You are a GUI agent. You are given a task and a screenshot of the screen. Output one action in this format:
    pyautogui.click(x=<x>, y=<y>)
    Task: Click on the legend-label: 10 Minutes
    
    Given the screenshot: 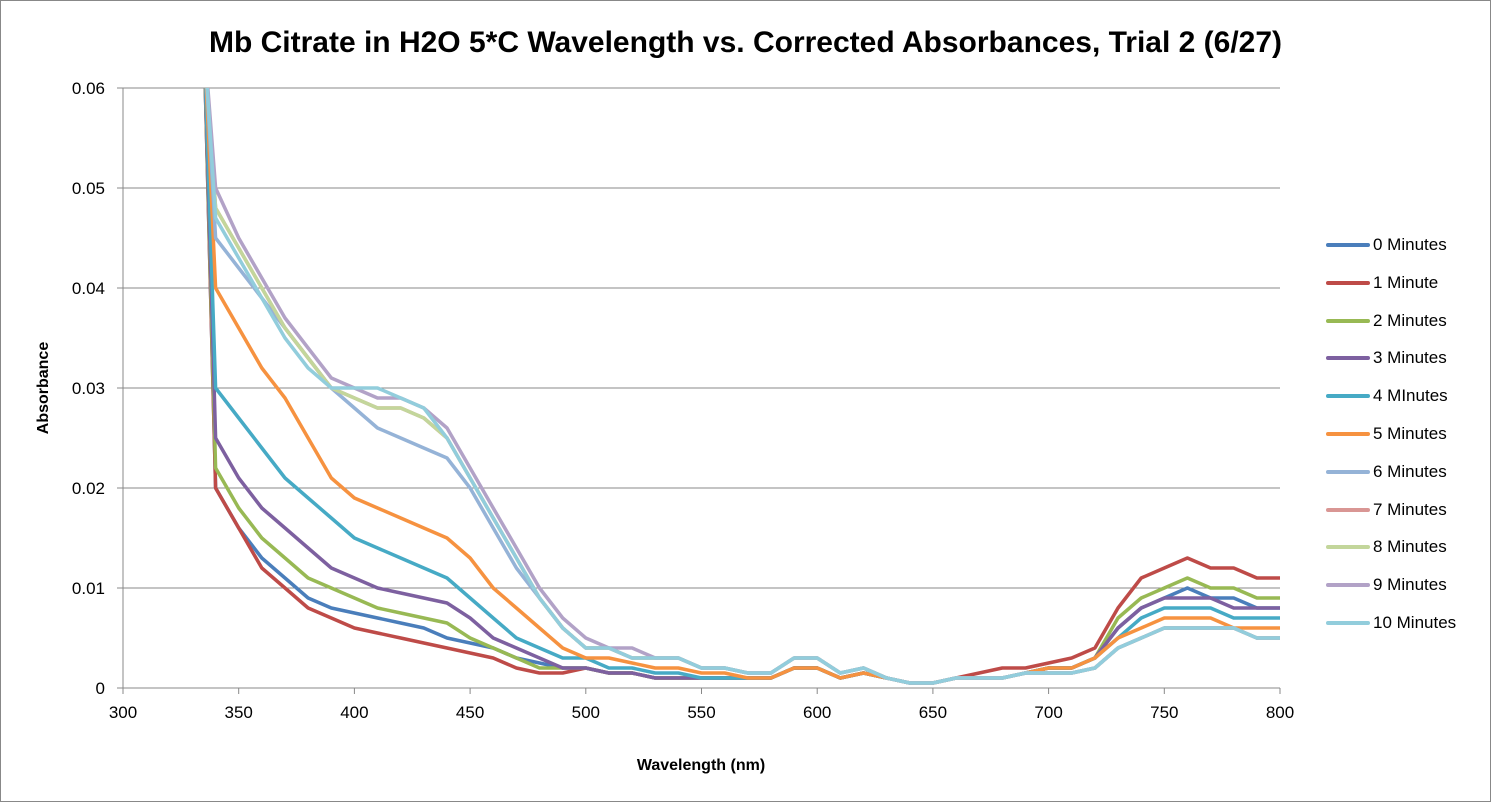 What is the action you would take?
    pyautogui.click(x=1415, y=622)
    